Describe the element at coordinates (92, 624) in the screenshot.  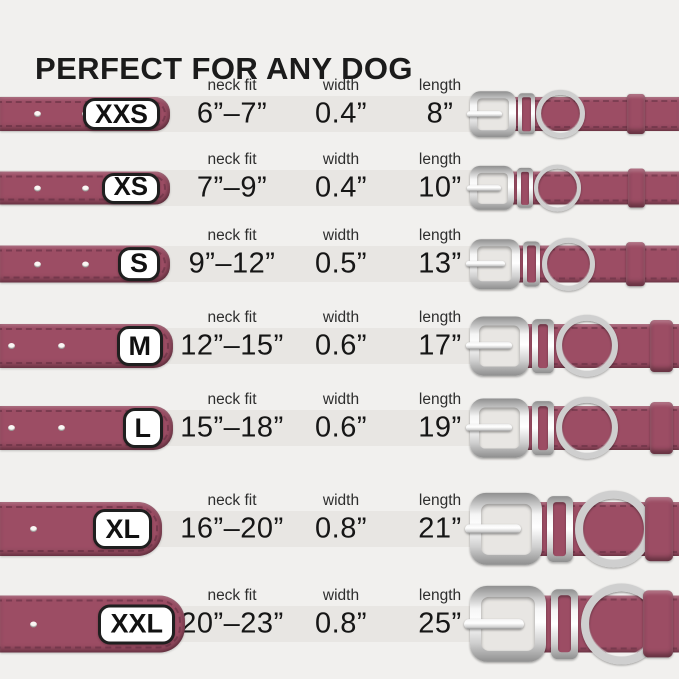
I see `collar-strap: XXL` at that location.